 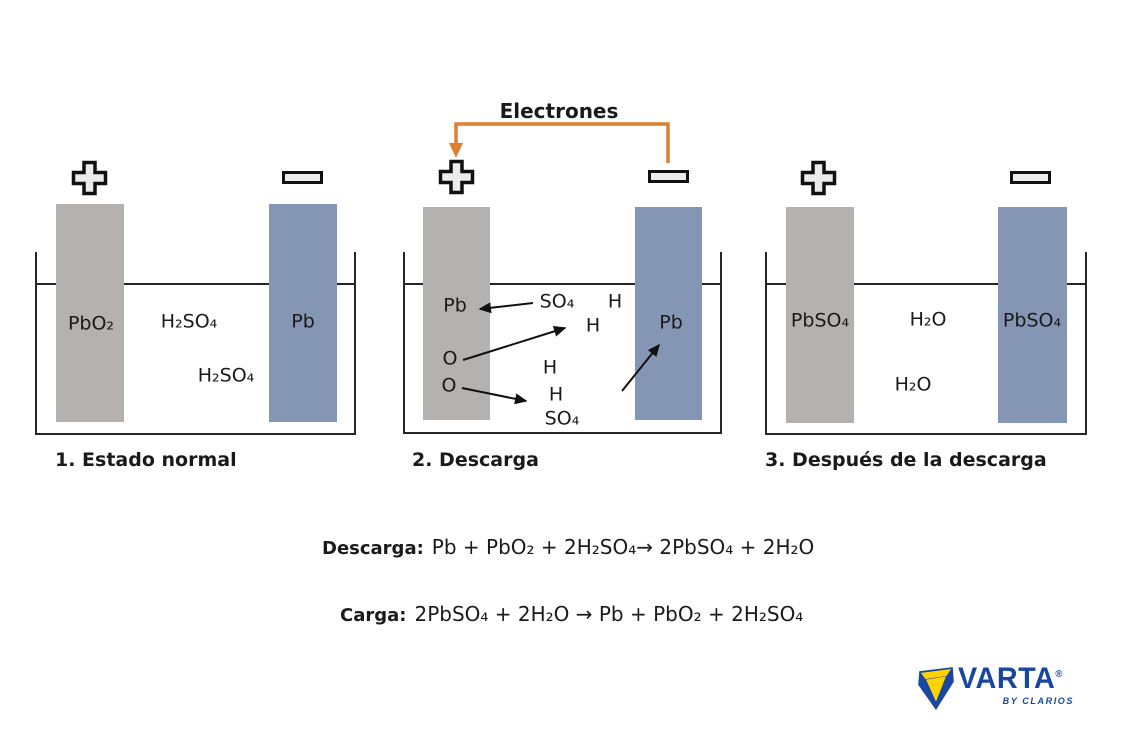 What do you see at coordinates (195, 343) in the screenshot?
I see `cell1-container` at bounding box center [195, 343].